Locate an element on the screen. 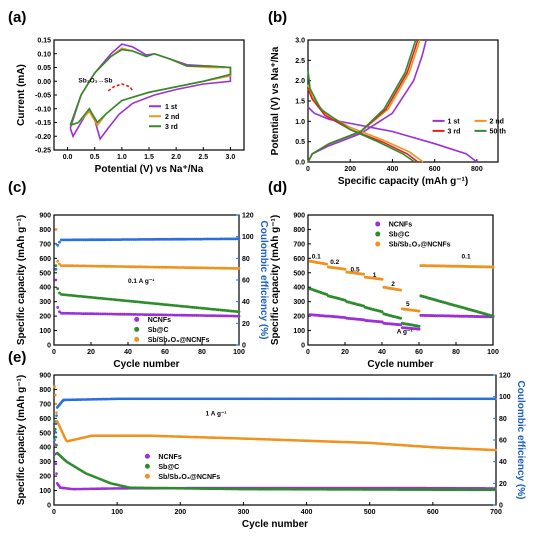 This screenshot has width=539, height=537. legend-entry-2-nd: 2 nd is located at coordinates (497, 121).